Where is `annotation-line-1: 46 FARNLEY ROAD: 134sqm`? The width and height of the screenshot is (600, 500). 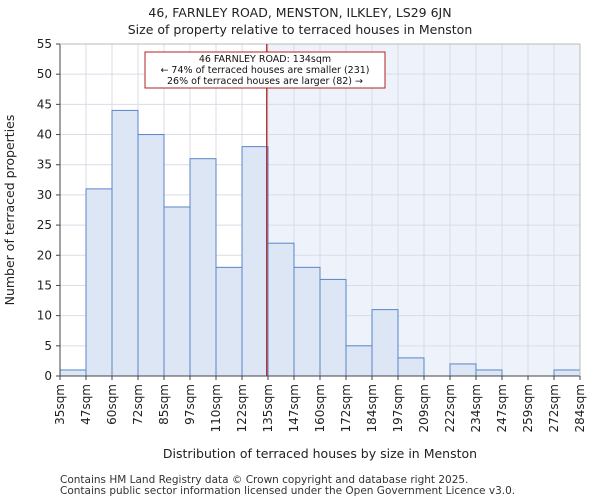
annotation-line-1: 46 FARNLEY ROAD: 134sqm is located at coordinates (265, 59).